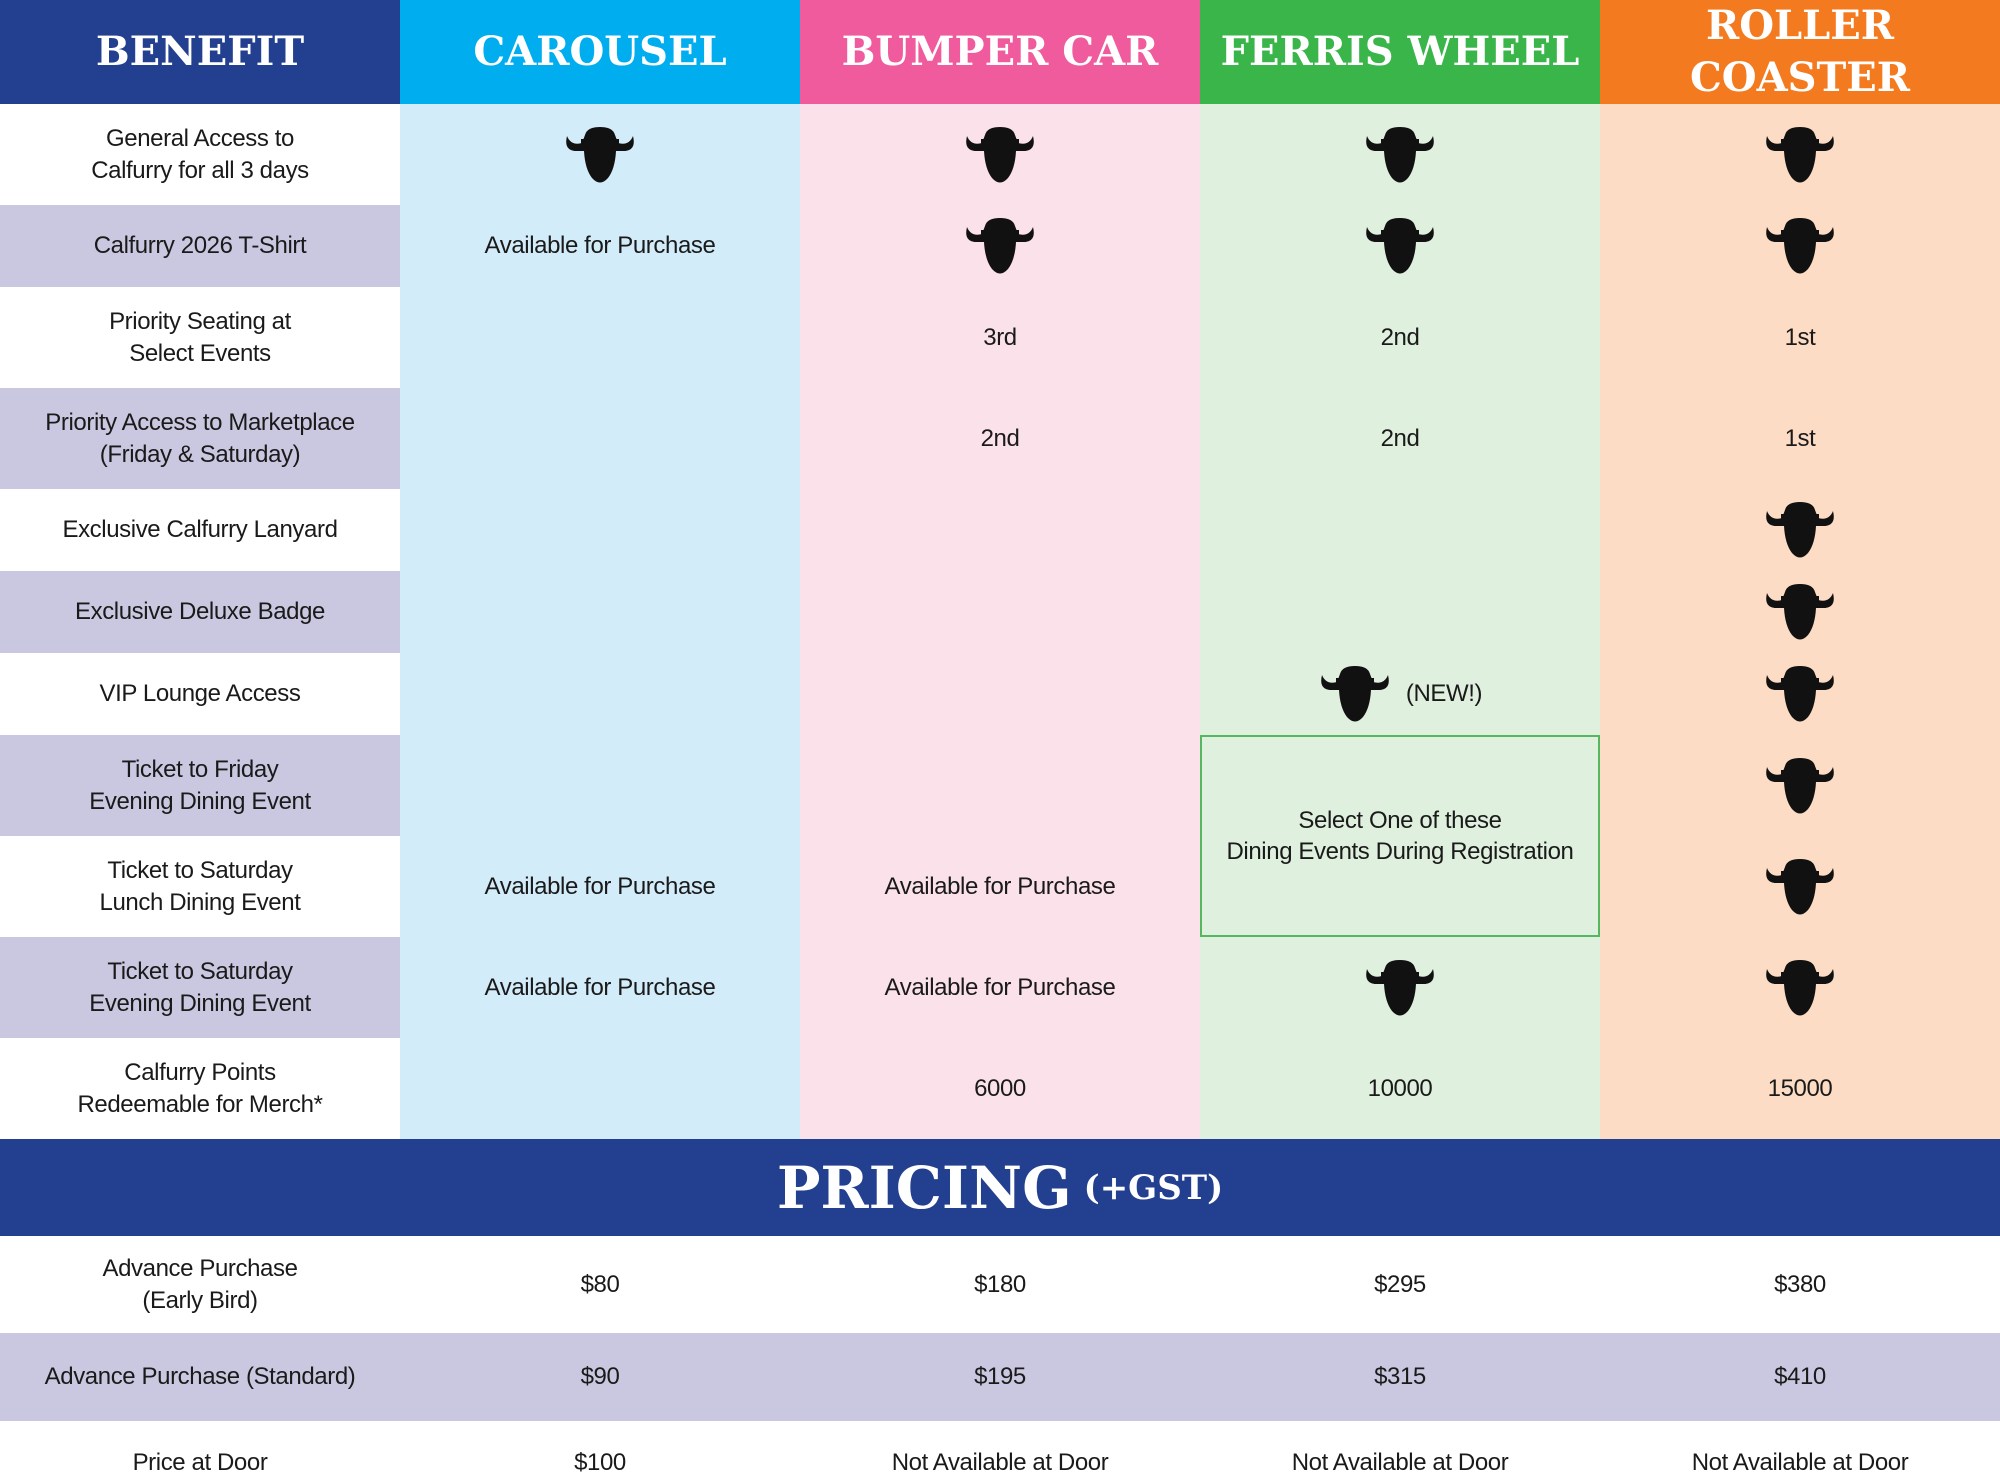 The height and width of the screenshot is (1481, 2000). I want to click on price-cell: $180, so click(1000, 1284).